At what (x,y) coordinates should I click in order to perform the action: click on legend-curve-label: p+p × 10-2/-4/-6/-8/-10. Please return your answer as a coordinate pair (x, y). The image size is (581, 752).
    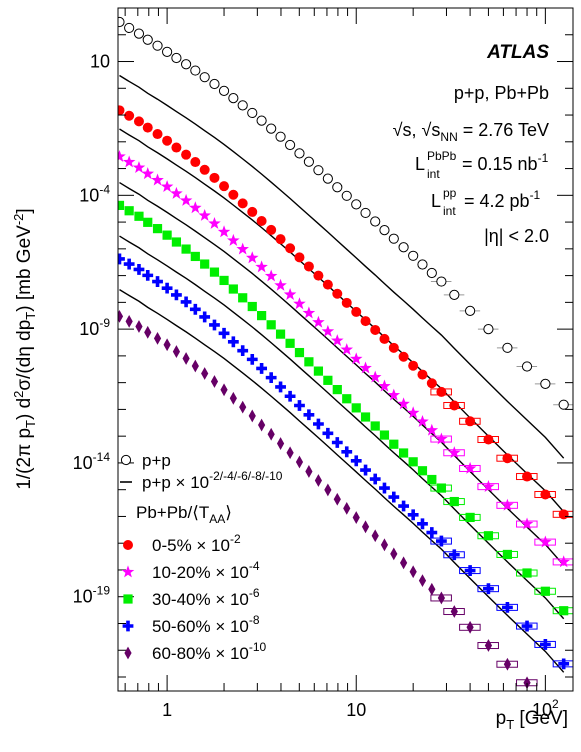
    Looking at the image, I should click on (212, 480).